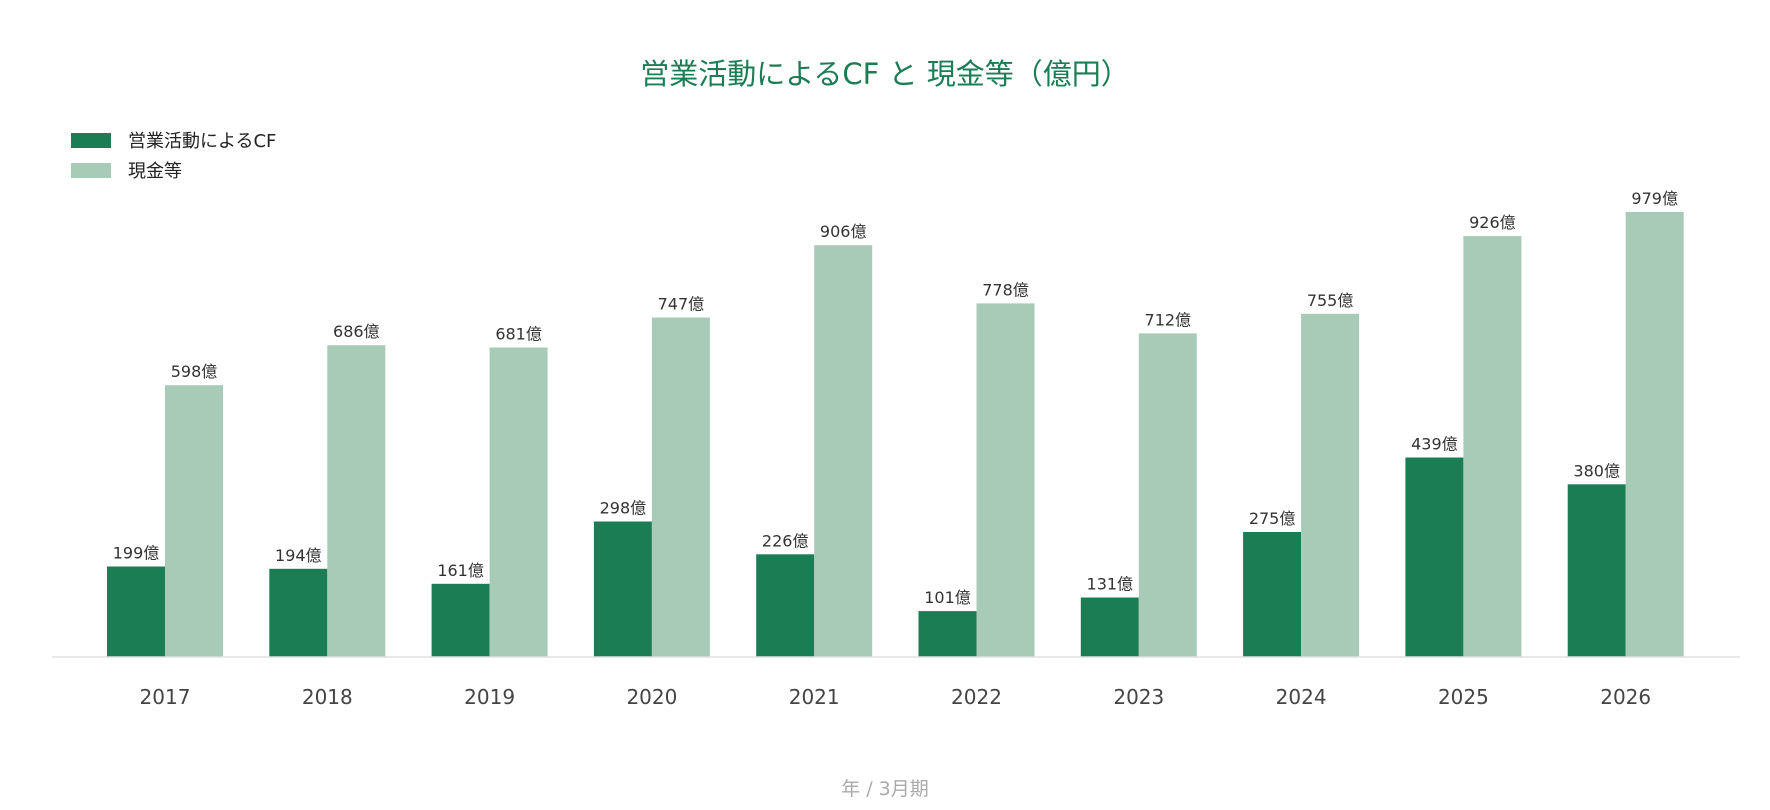  I want to click on bar-cash-2026, so click(1654, 434).